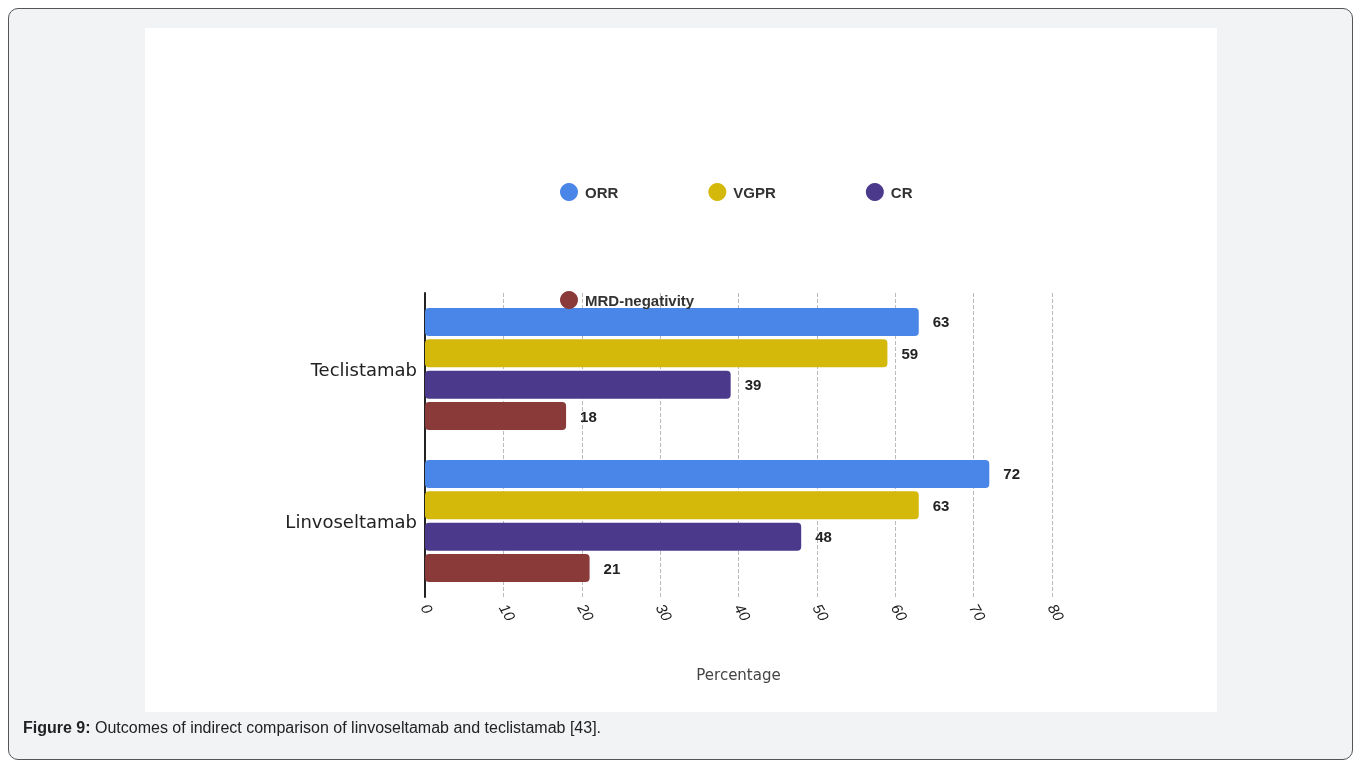 The width and height of the screenshot is (1363, 774). I want to click on data-label: 48, so click(823, 537).